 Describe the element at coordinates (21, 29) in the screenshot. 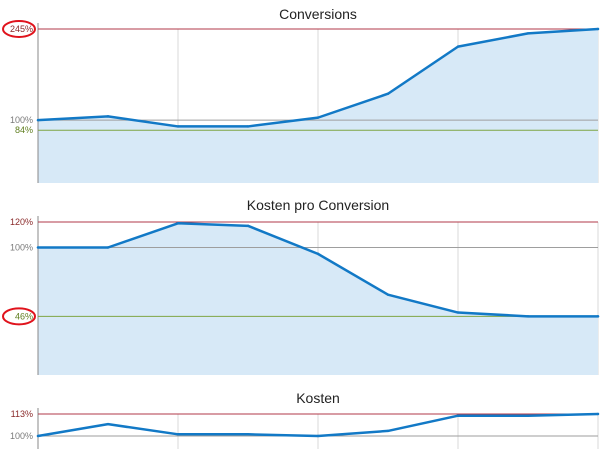

I see `reference-label-max: 245%` at that location.